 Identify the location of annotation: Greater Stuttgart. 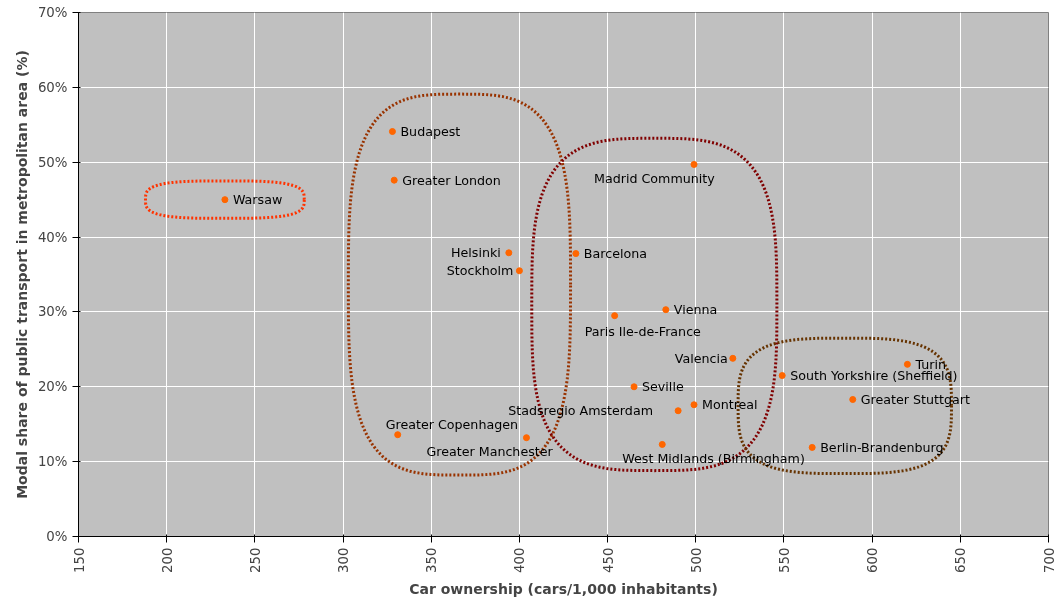
(915, 400).